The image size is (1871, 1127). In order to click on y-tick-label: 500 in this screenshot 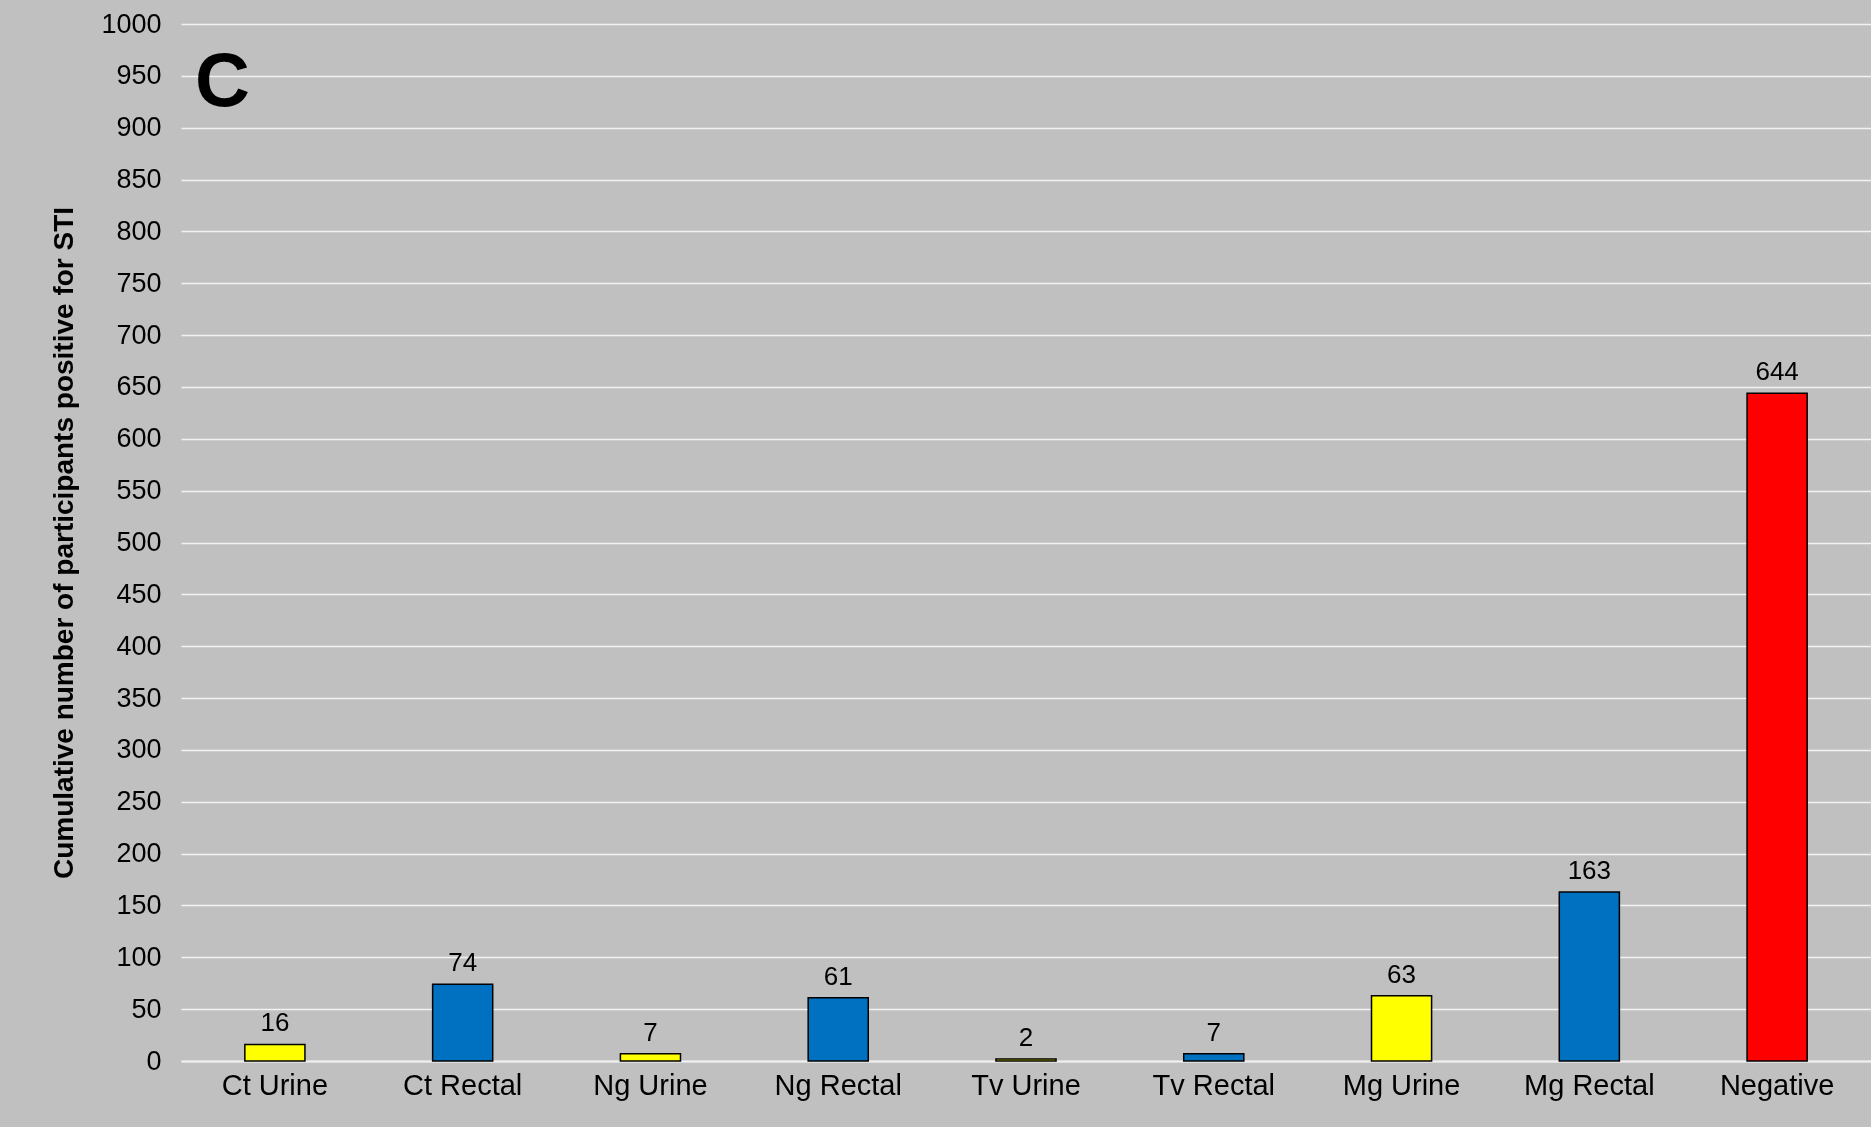, I will do `click(139, 542)`.